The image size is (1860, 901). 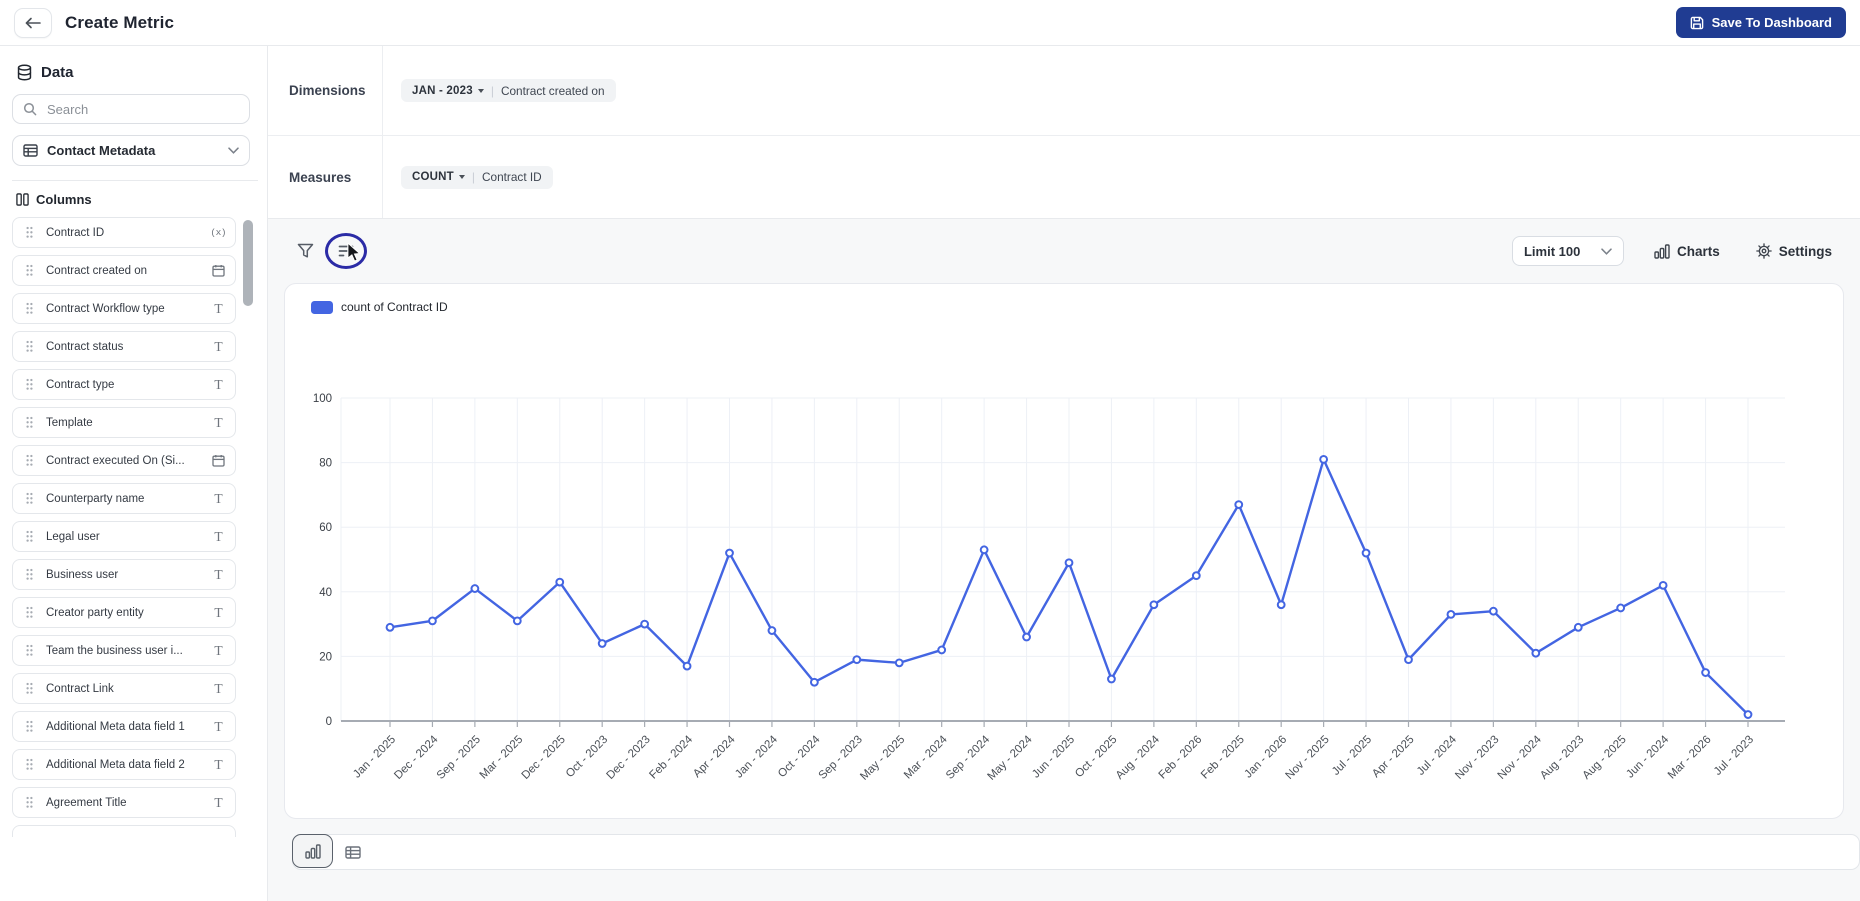 What do you see at coordinates (248, 263) in the screenshot?
I see `sidebar-scrollbar` at bounding box center [248, 263].